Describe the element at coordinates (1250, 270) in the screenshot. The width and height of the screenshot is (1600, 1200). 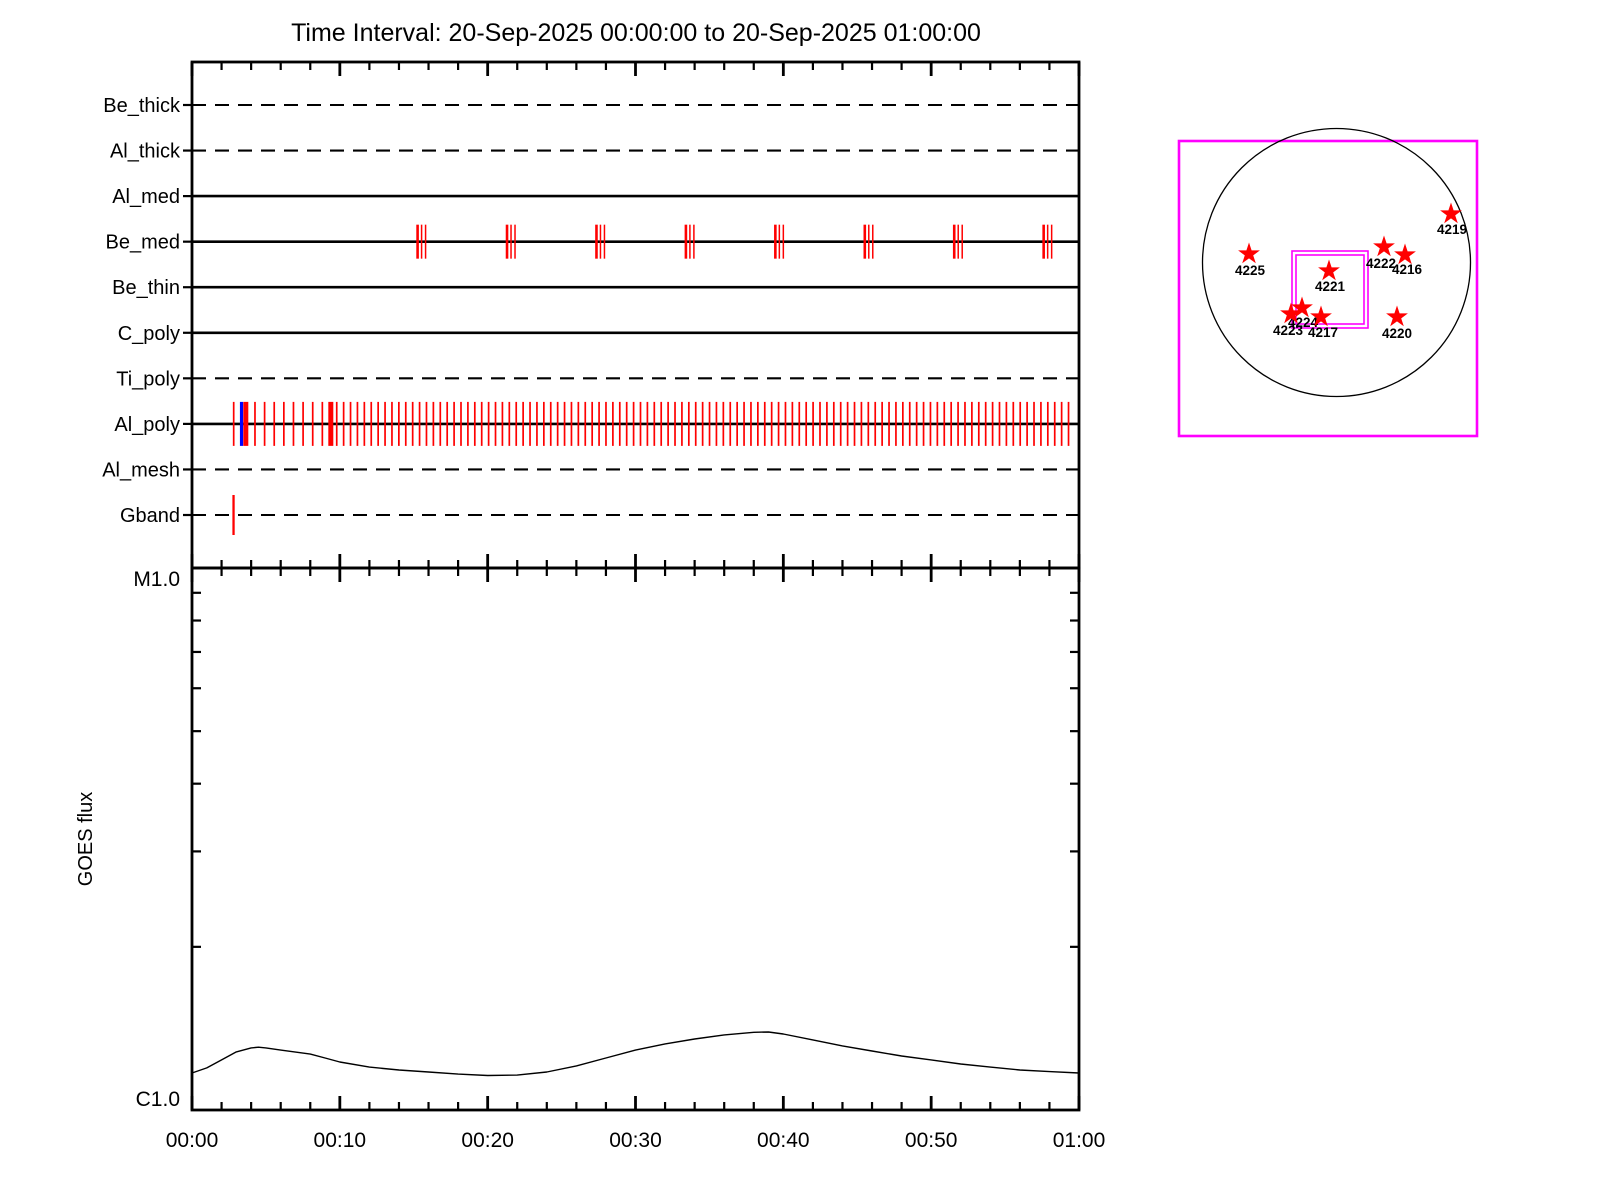
I see `active-region-label-4225: 4225` at that location.